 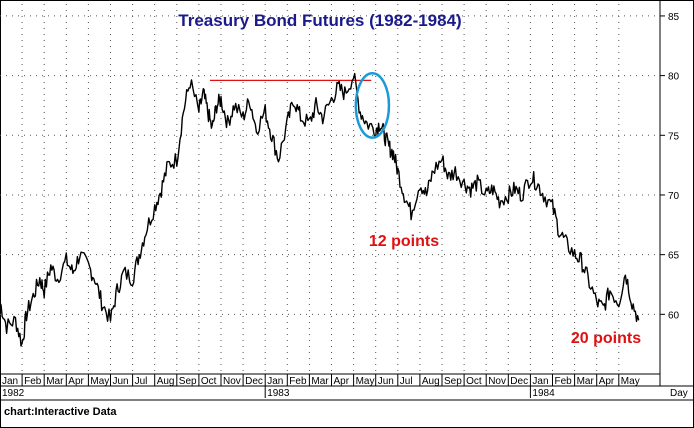 I want to click on y-tick-label: 85, so click(x=674, y=17).